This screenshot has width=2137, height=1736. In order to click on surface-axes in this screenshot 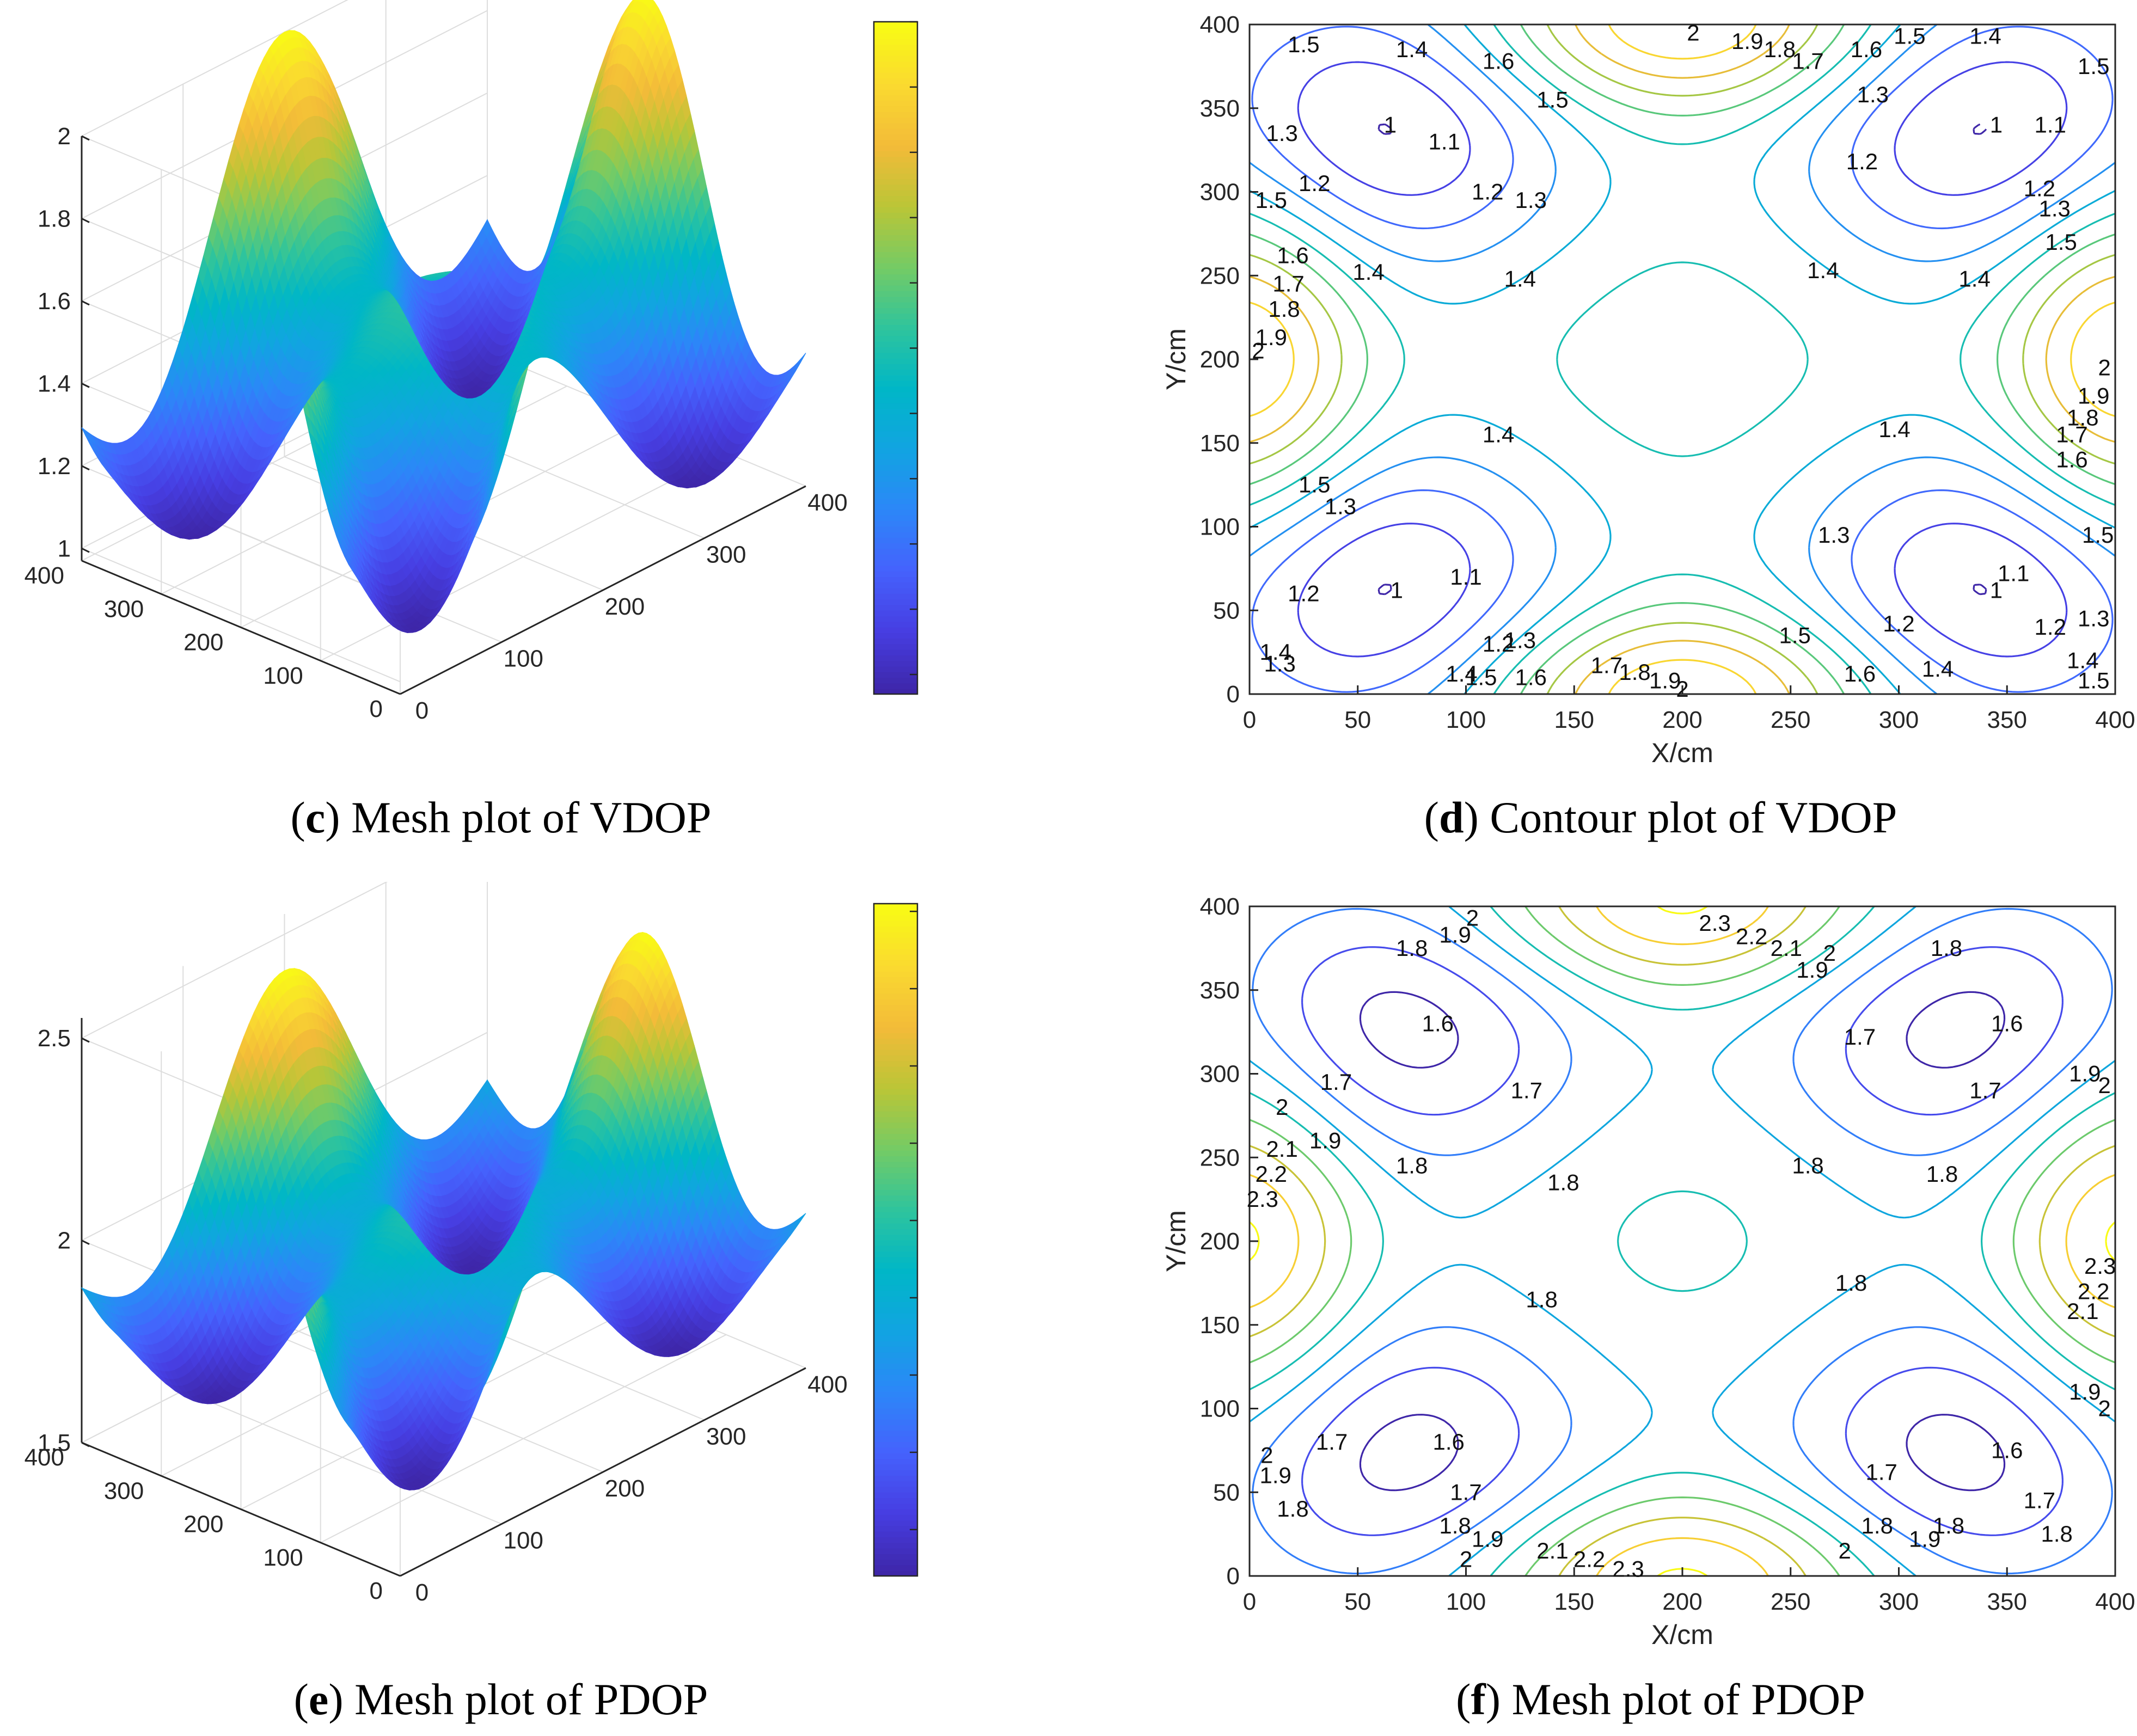, I will do `click(444, 415)`.